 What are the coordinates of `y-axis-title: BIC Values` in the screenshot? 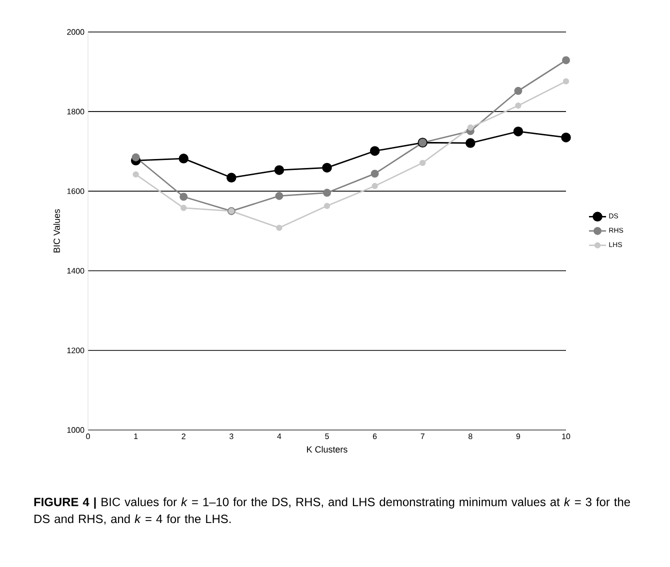 It's located at (56, 230).